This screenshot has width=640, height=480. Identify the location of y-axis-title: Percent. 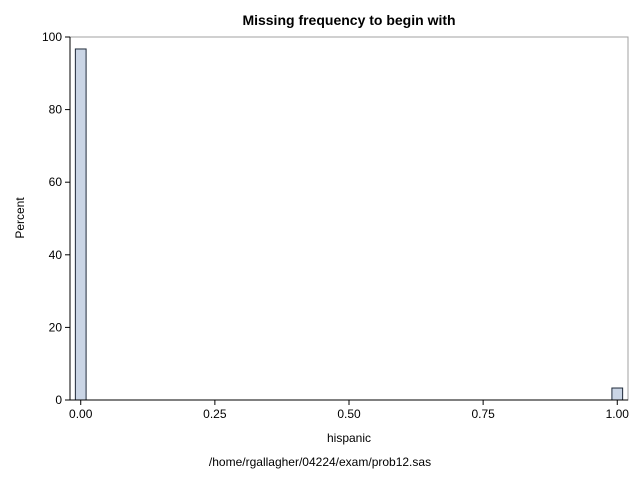
(20, 218).